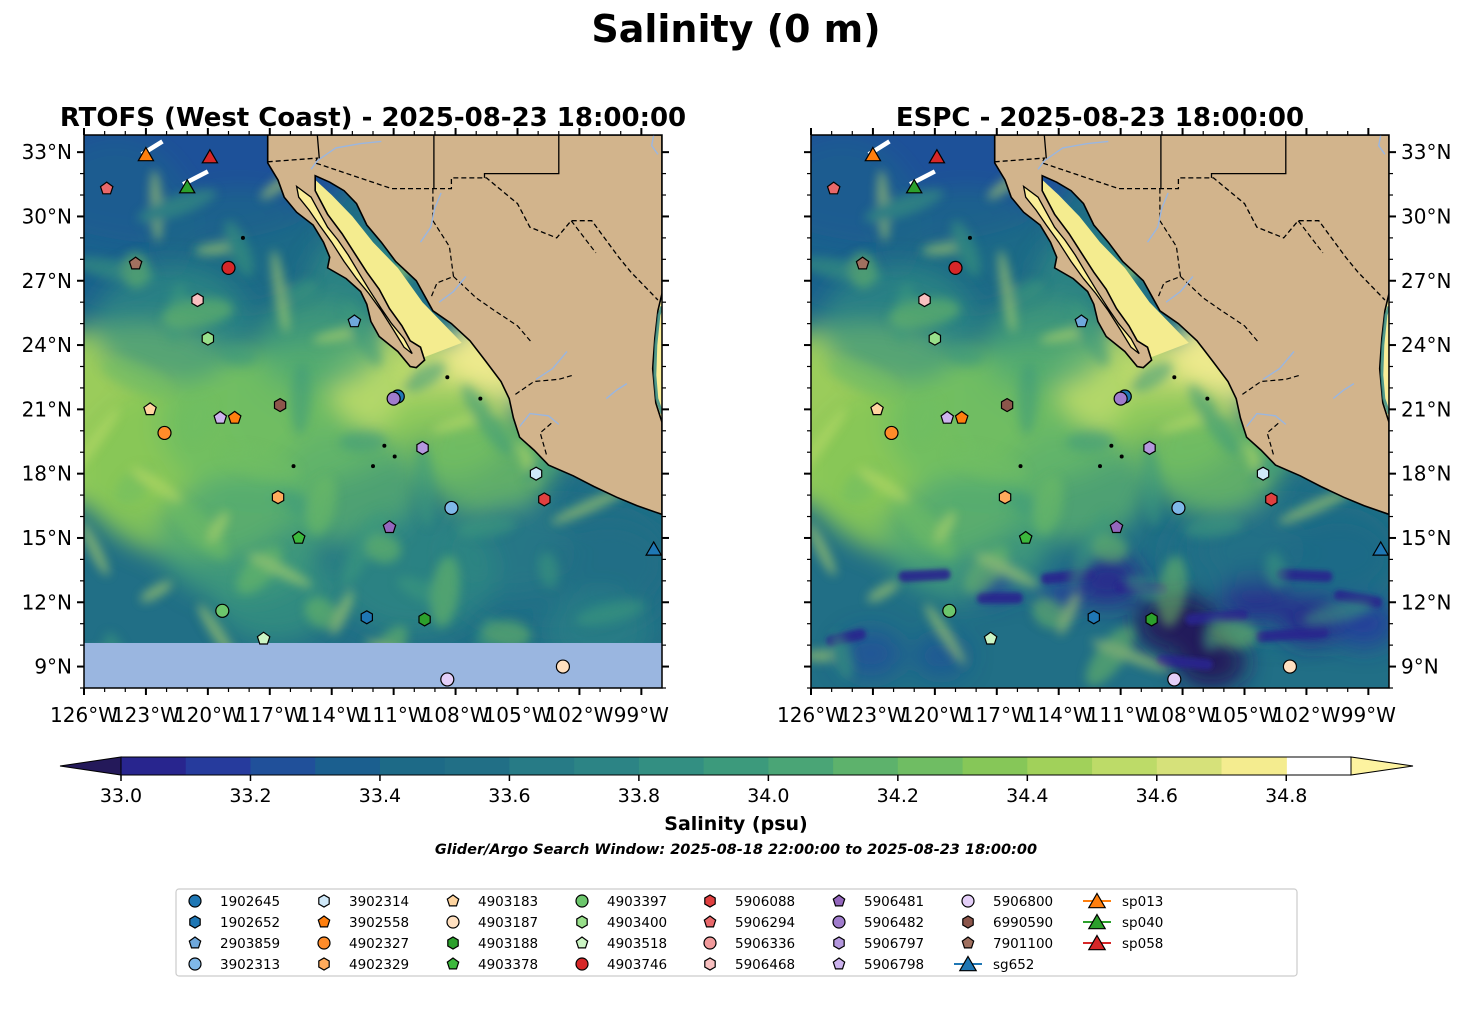 This screenshot has height=1014, width=1473. What do you see at coordinates (1183, 715) in the screenshot?
I see `lon-tick-label: 108°W` at bounding box center [1183, 715].